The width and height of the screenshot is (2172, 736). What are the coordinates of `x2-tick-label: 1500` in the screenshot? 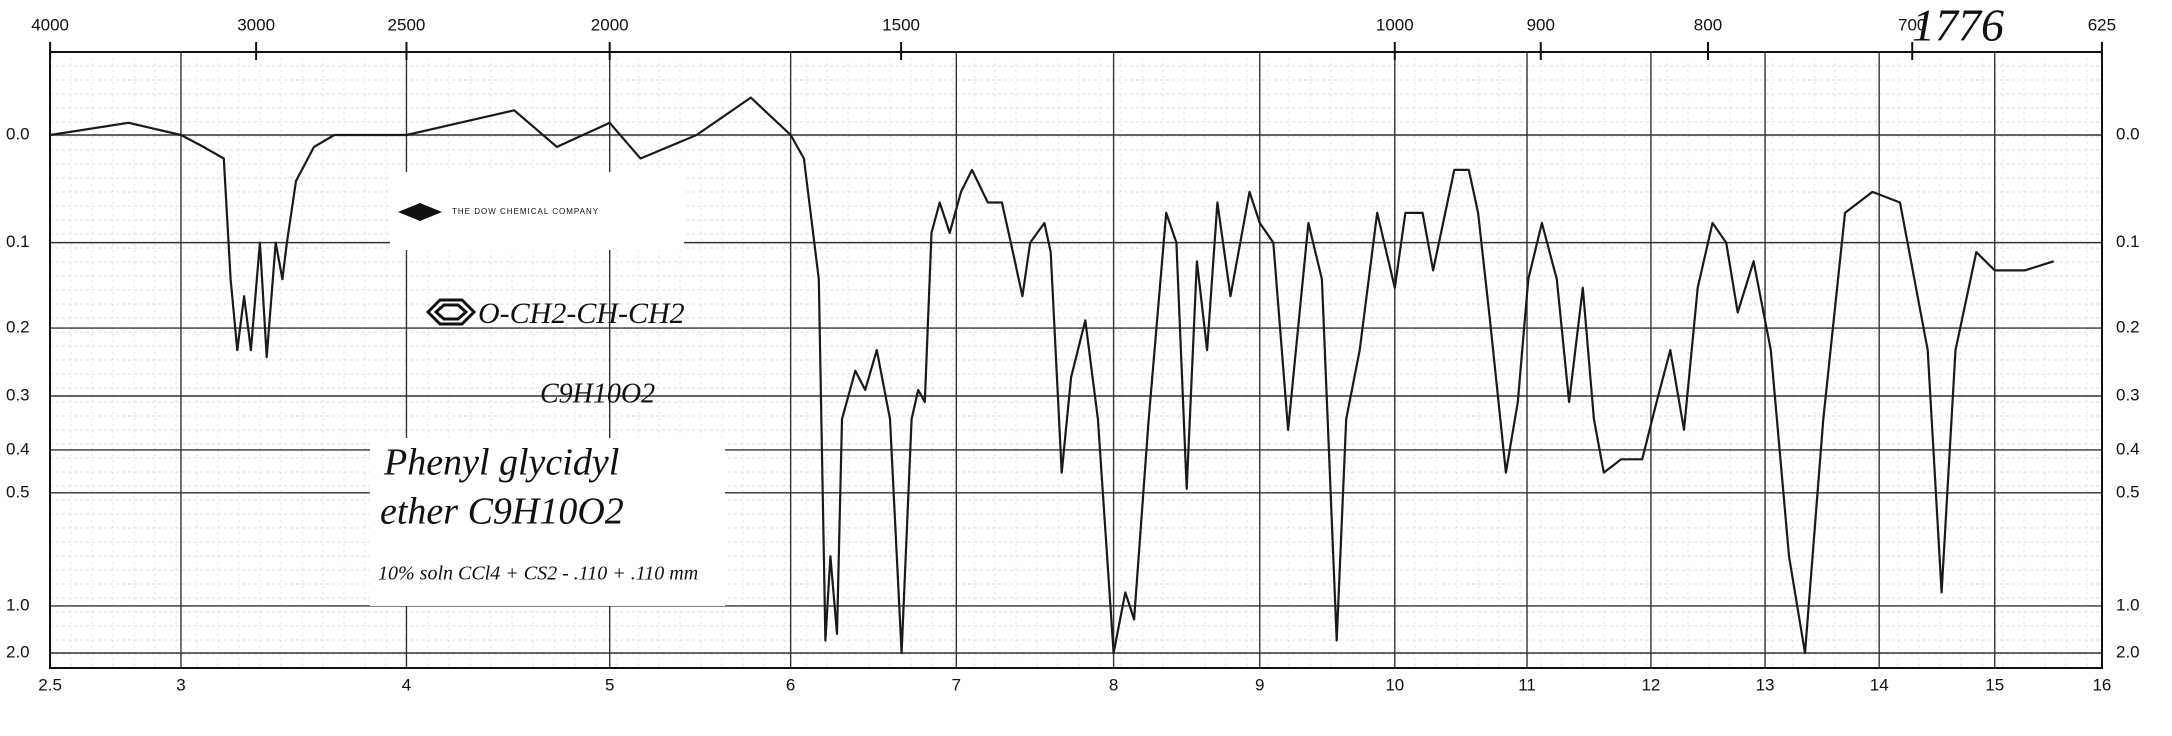 It's located at (901, 24).